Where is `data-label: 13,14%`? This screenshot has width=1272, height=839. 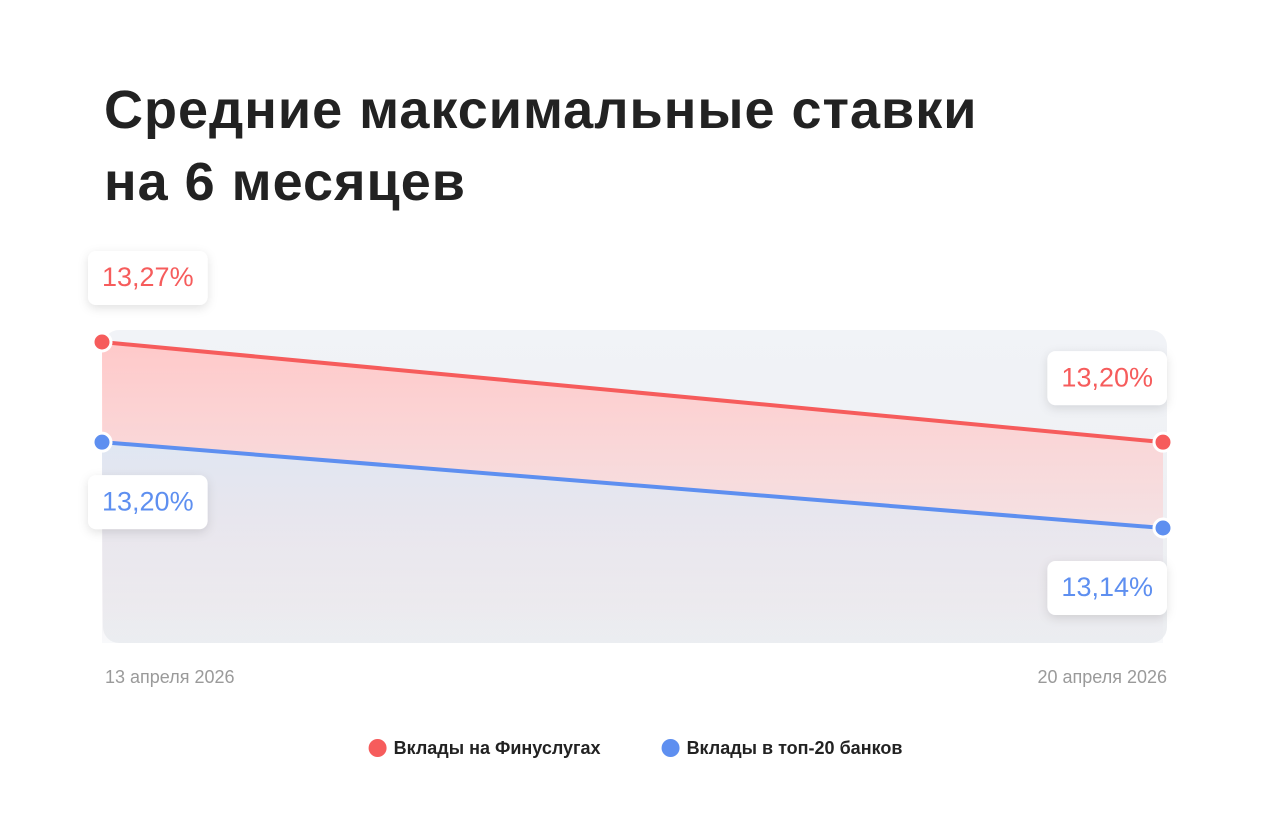 data-label: 13,14% is located at coordinates (1107, 587).